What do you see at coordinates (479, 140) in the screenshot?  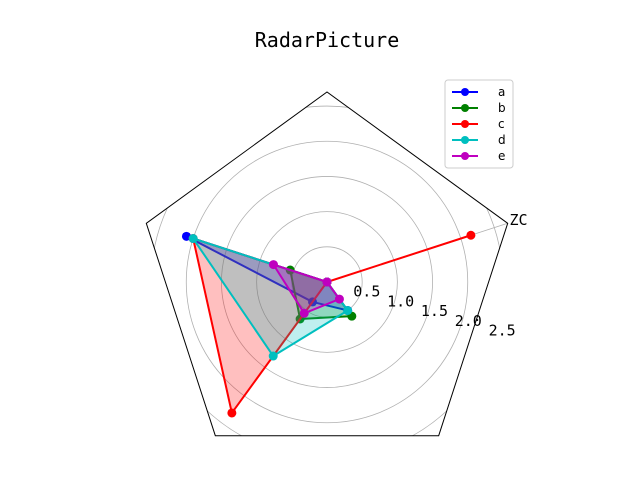 I see `legend-item-d: d` at bounding box center [479, 140].